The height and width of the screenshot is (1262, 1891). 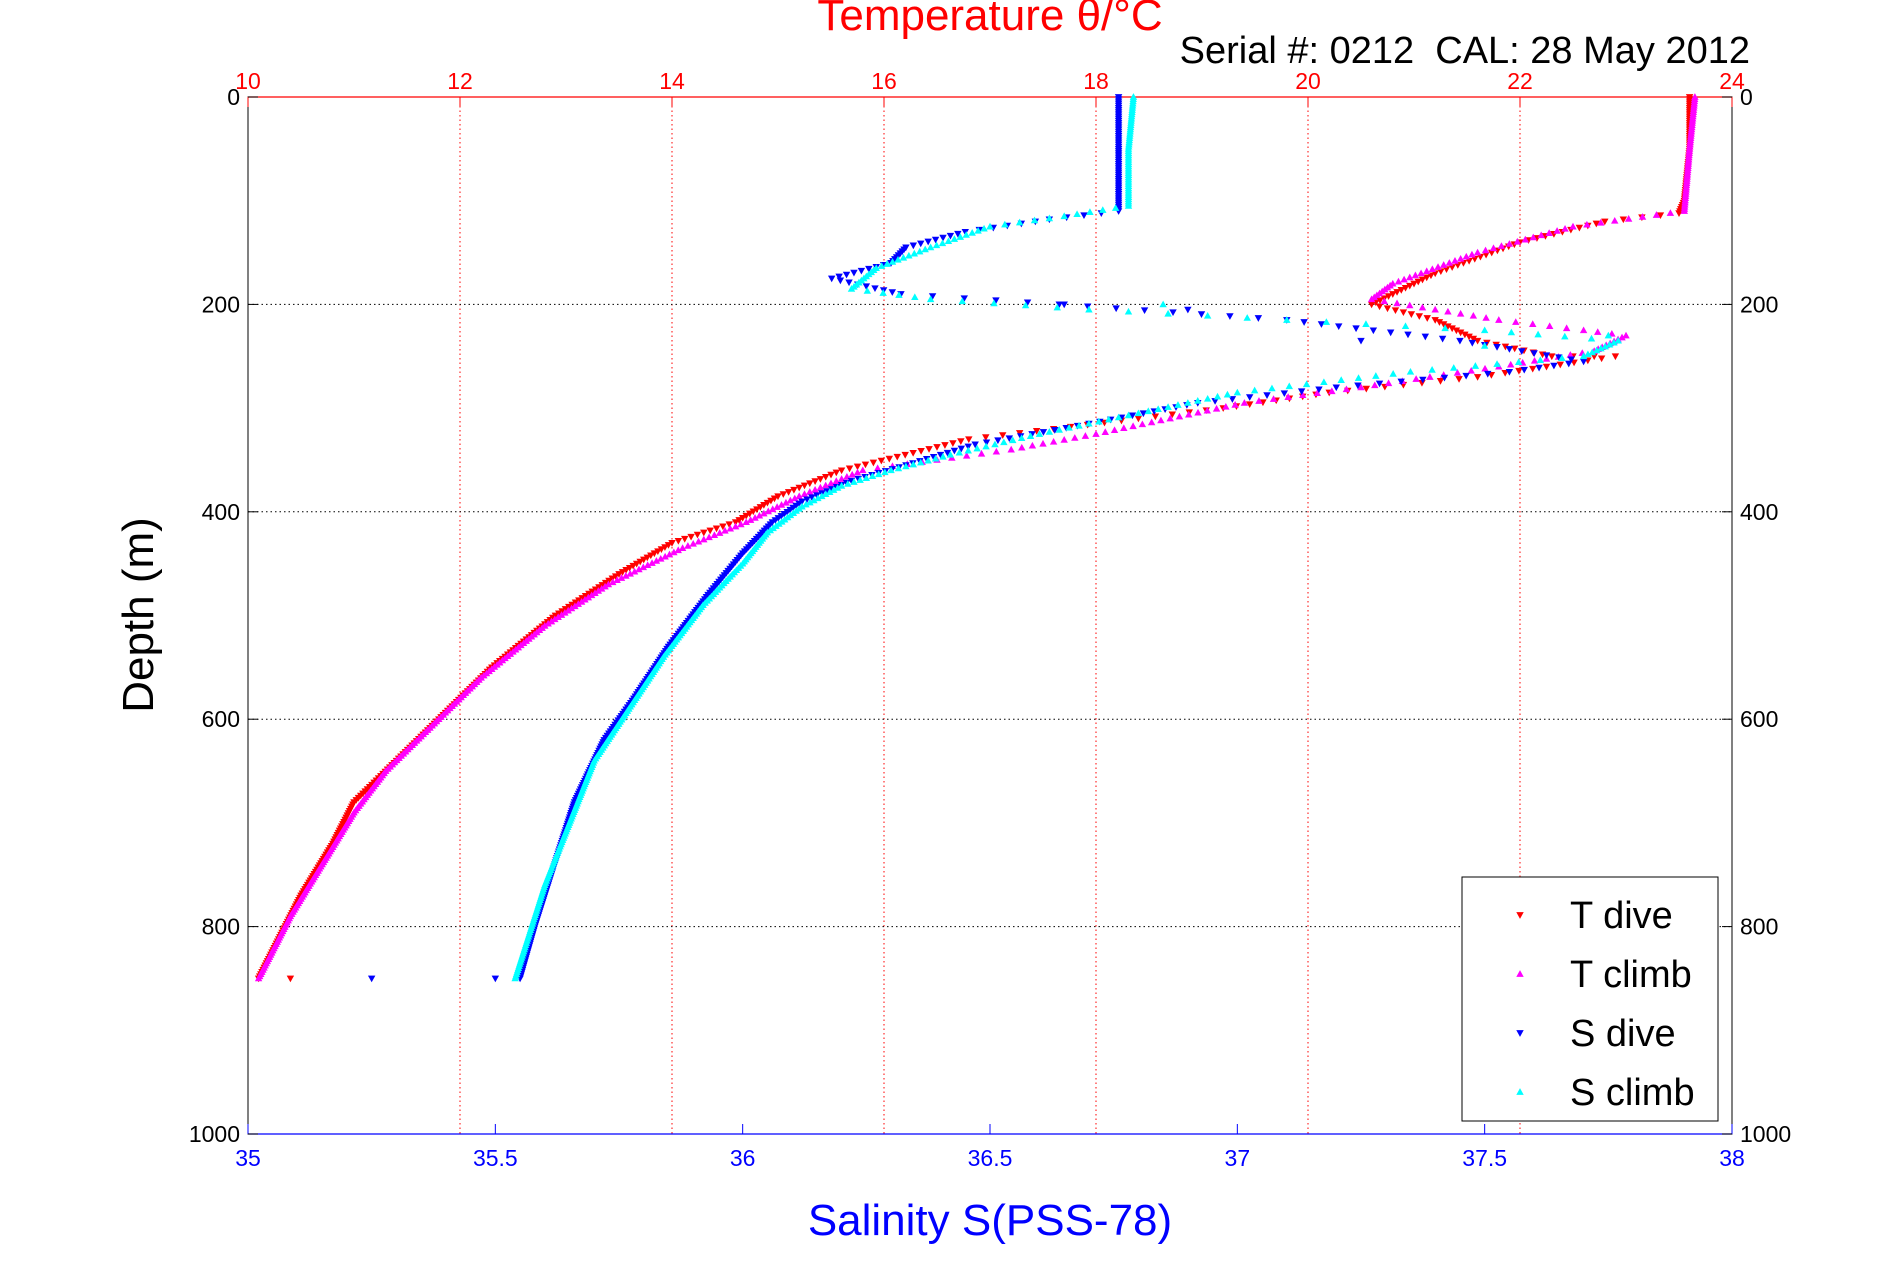 What do you see at coordinates (990, 1220) in the screenshot?
I see `salinity-axis-title: Salinity S(PSS-78)` at bounding box center [990, 1220].